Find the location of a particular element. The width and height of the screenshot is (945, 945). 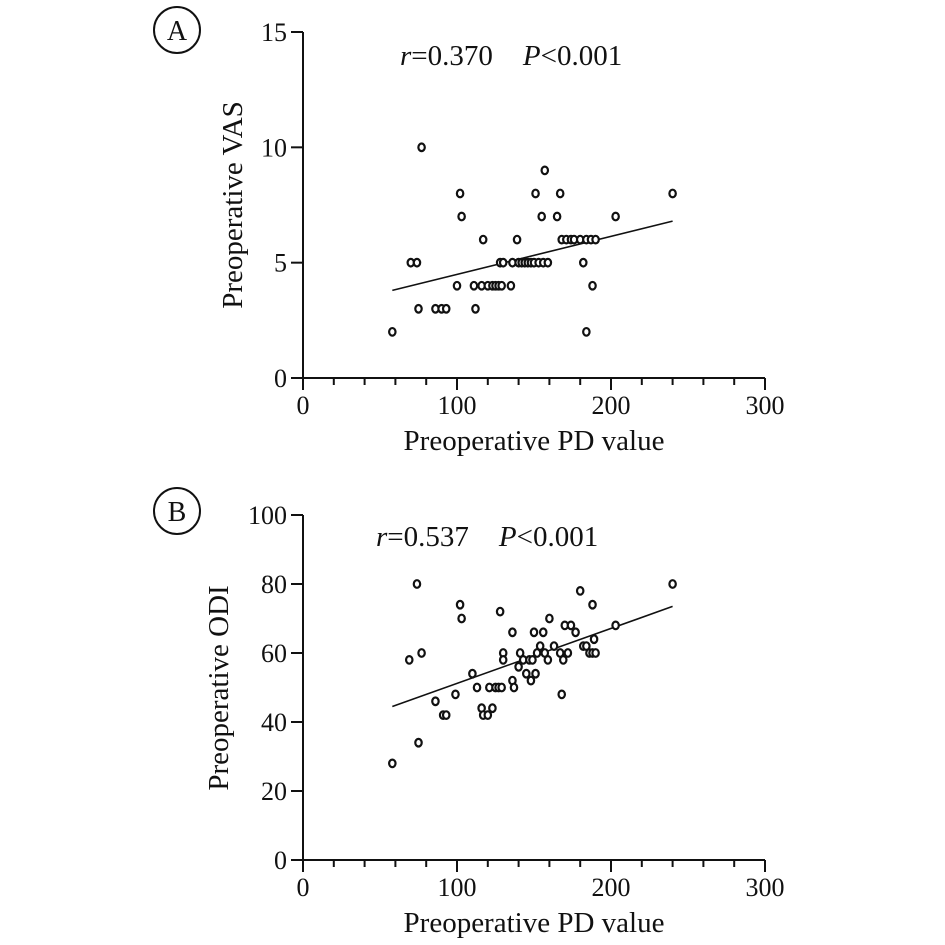

panel-b-badge is located at coordinates (177, 511).